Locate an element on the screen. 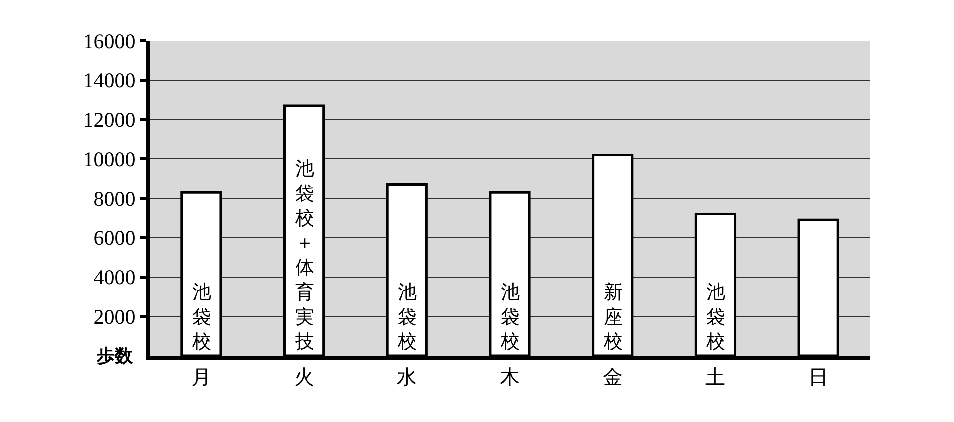 This screenshot has height=422, width=954. y-tick-label: 2000 is located at coordinates (115, 316).